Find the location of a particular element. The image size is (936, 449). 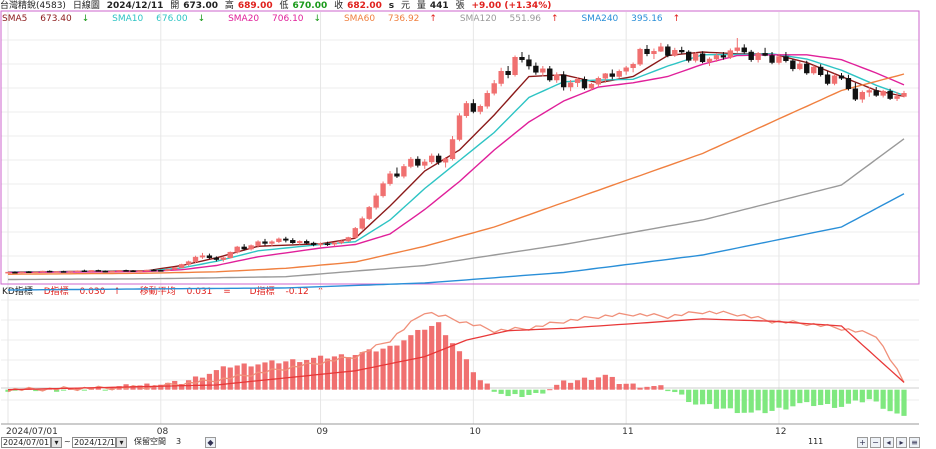

settings-icon: ≡ is located at coordinates (914, 442).